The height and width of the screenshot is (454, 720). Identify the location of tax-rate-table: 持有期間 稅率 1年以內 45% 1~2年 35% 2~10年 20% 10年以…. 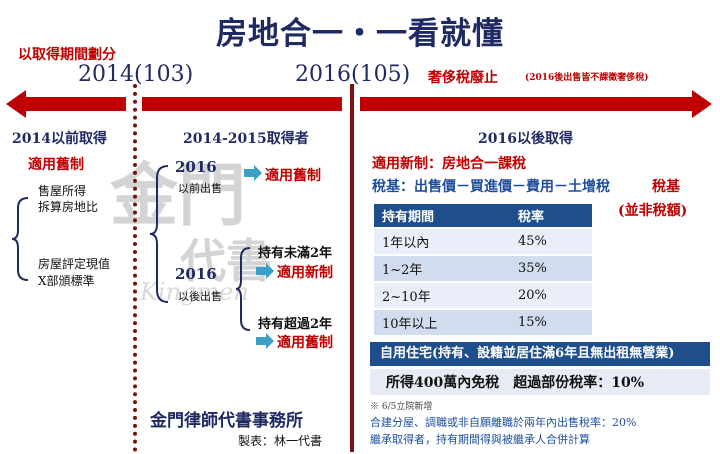
(483, 269).